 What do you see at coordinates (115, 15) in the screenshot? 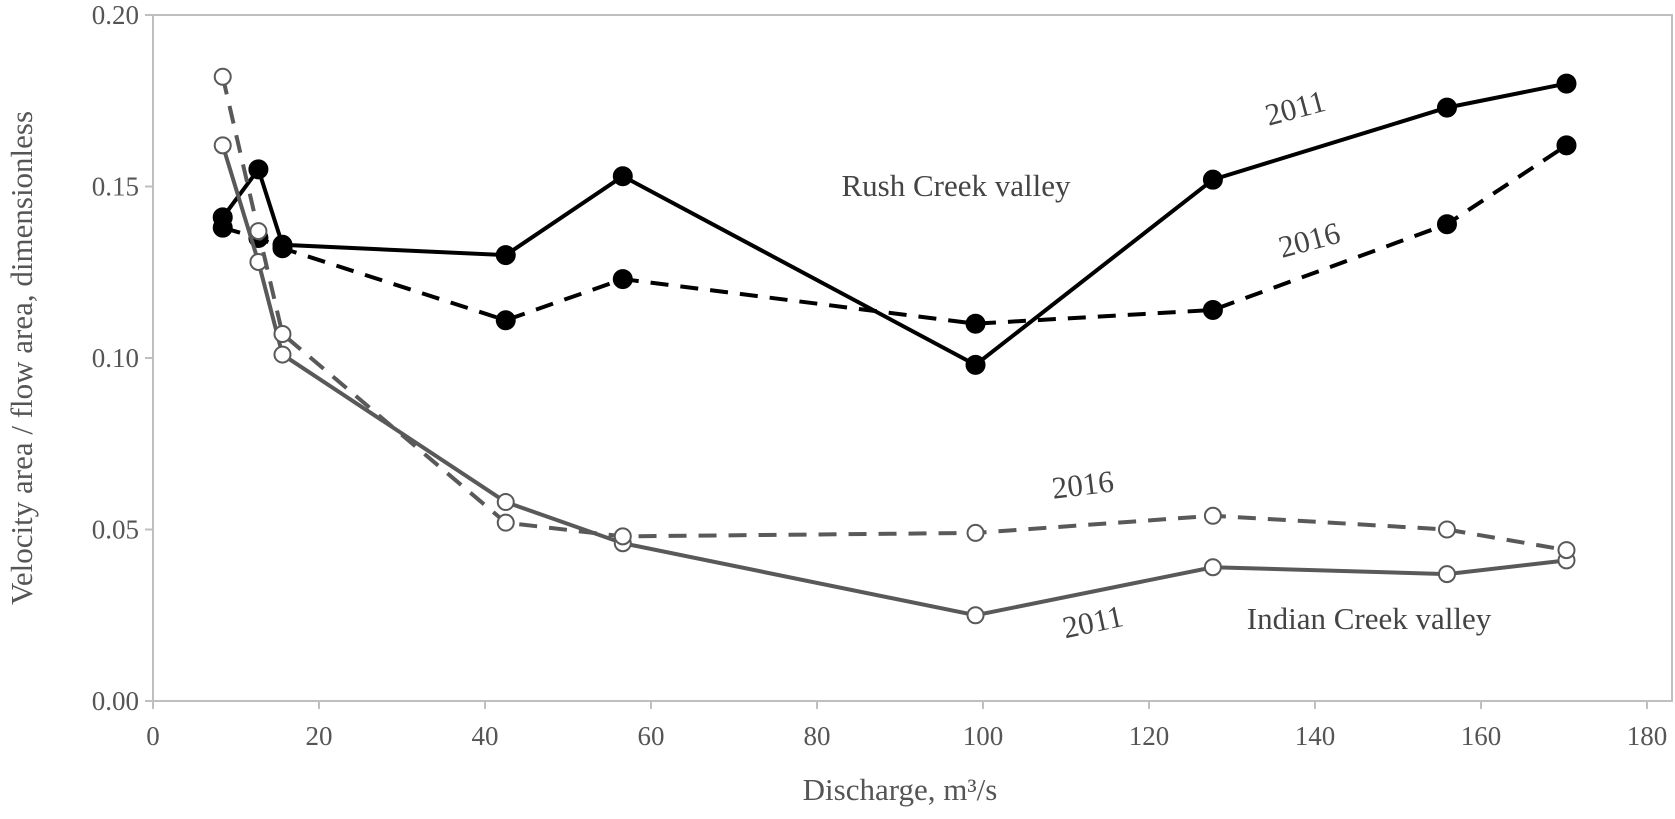
I see `y-tick-label: 0.20` at bounding box center [115, 15].